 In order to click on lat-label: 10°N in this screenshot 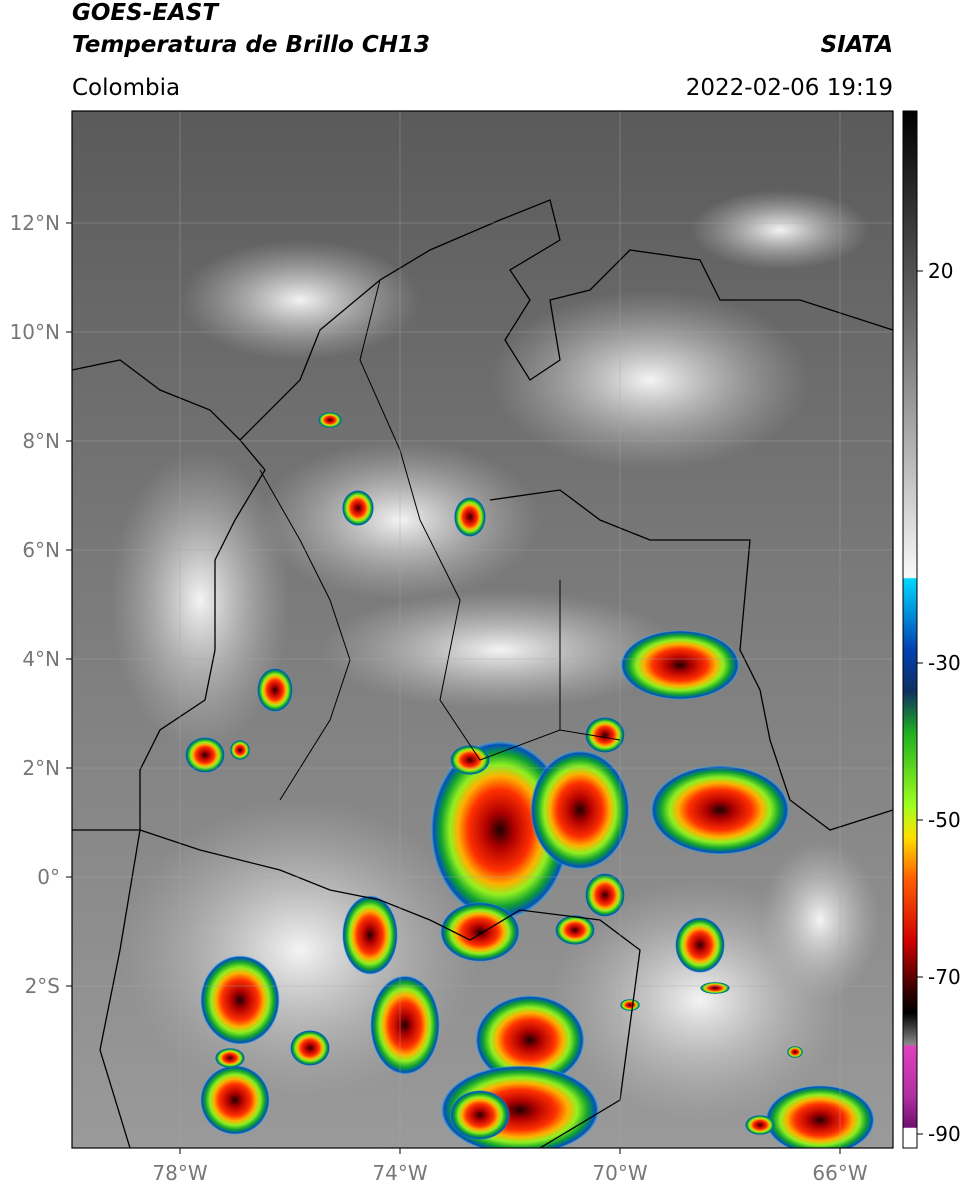, I will do `click(35, 332)`.